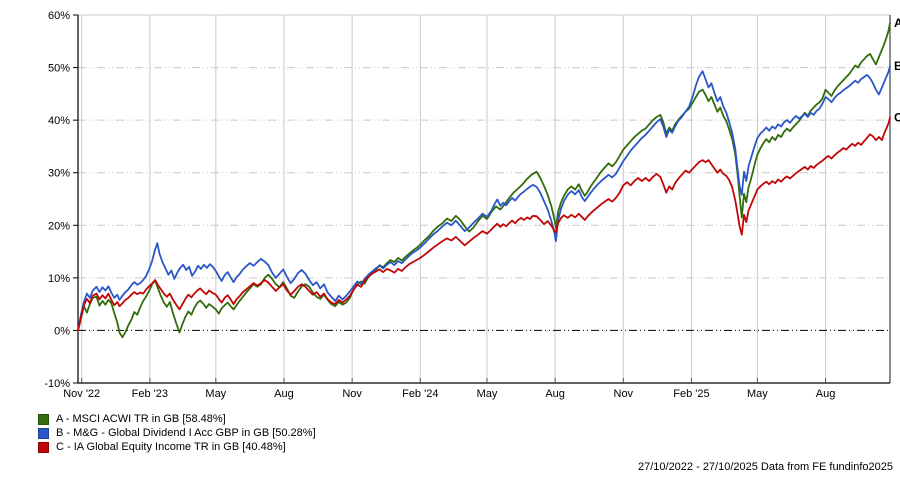 The image size is (900, 484). What do you see at coordinates (420, 394) in the screenshot?
I see `x-axis-label: Feb '24` at bounding box center [420, 394].